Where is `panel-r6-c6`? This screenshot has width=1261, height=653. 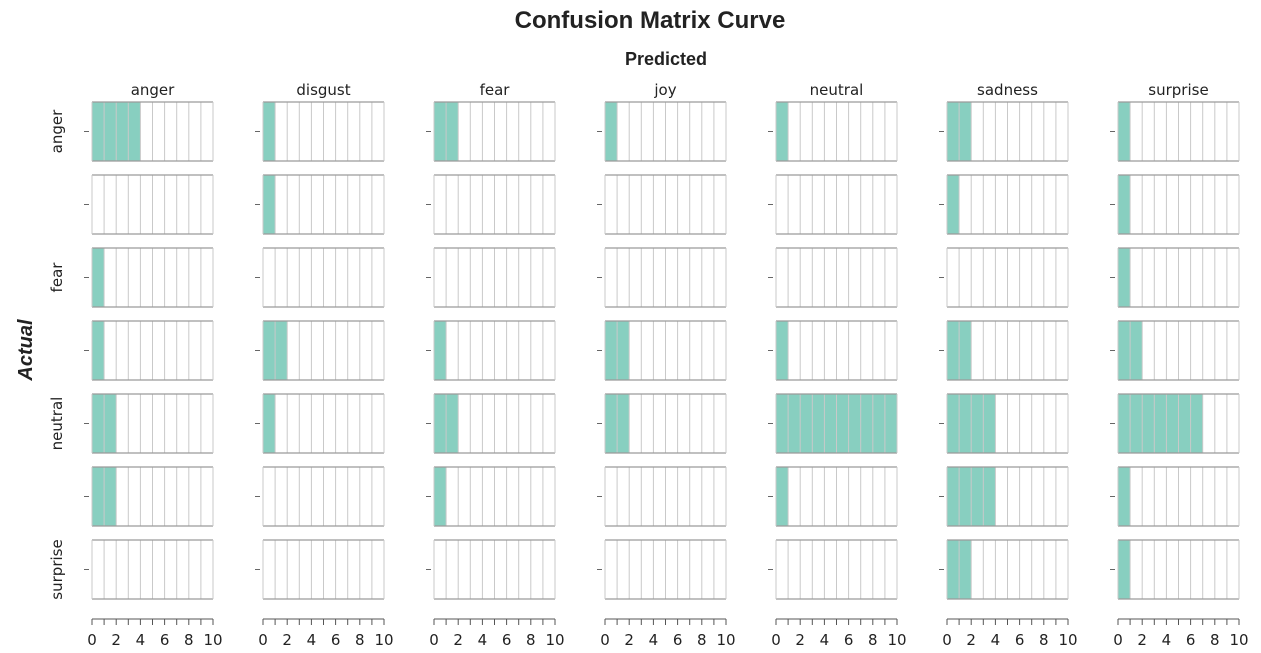
panel-r6-c6 is located at coordinates (1175, 569).